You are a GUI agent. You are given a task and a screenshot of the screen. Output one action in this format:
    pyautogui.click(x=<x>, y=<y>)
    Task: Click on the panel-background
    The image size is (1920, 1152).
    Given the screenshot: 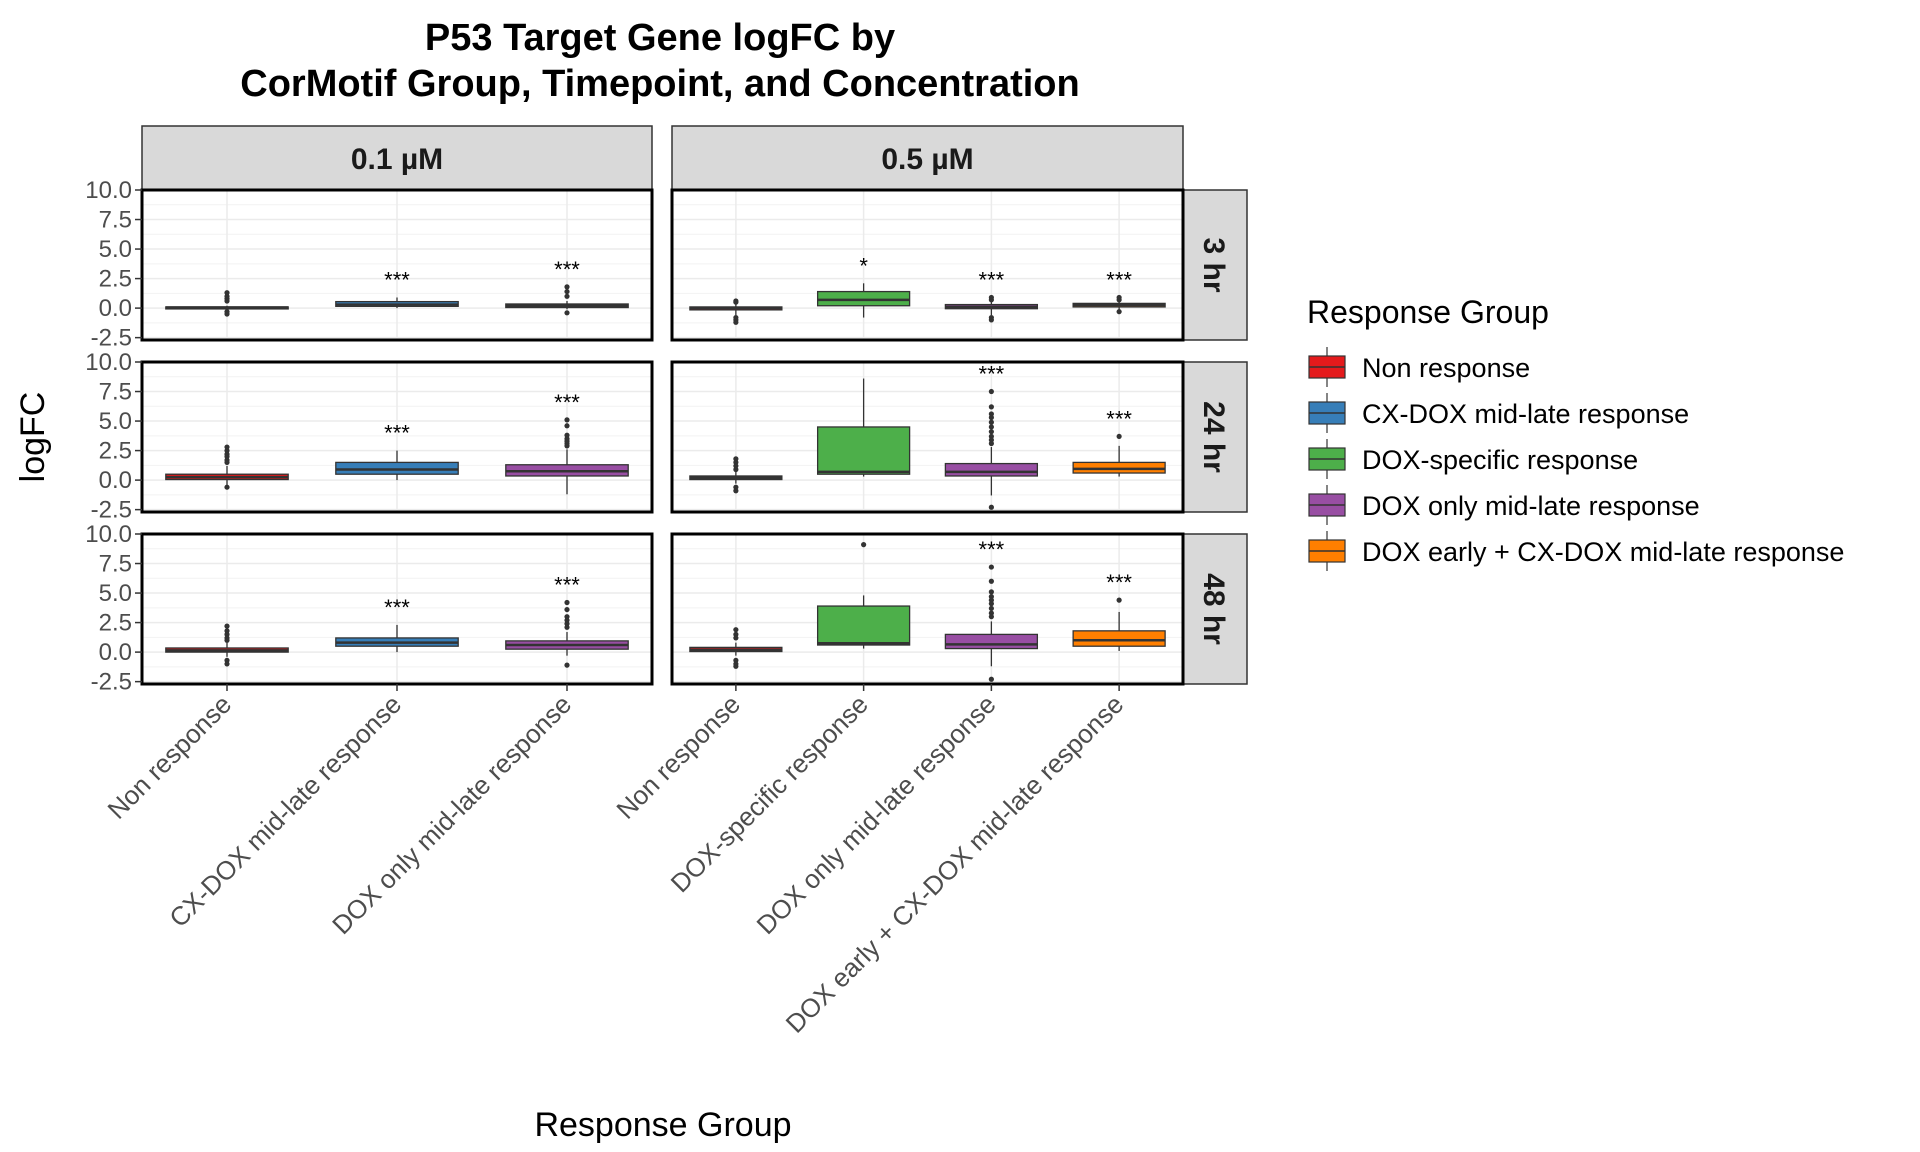 What is the action you would take?
    pyautogui.click(x=927, y=437)
    